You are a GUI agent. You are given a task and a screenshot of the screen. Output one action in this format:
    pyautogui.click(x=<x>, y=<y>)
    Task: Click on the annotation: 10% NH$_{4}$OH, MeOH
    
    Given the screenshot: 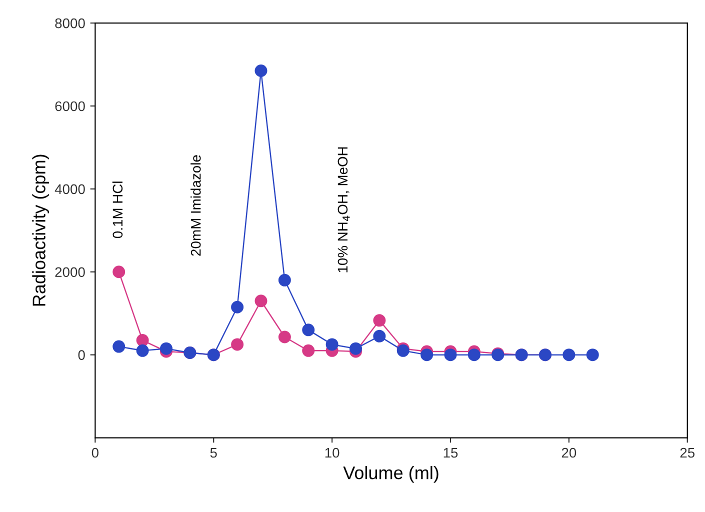 What is the action you would take?
    pyautogui.click(x=344, y=209)
    